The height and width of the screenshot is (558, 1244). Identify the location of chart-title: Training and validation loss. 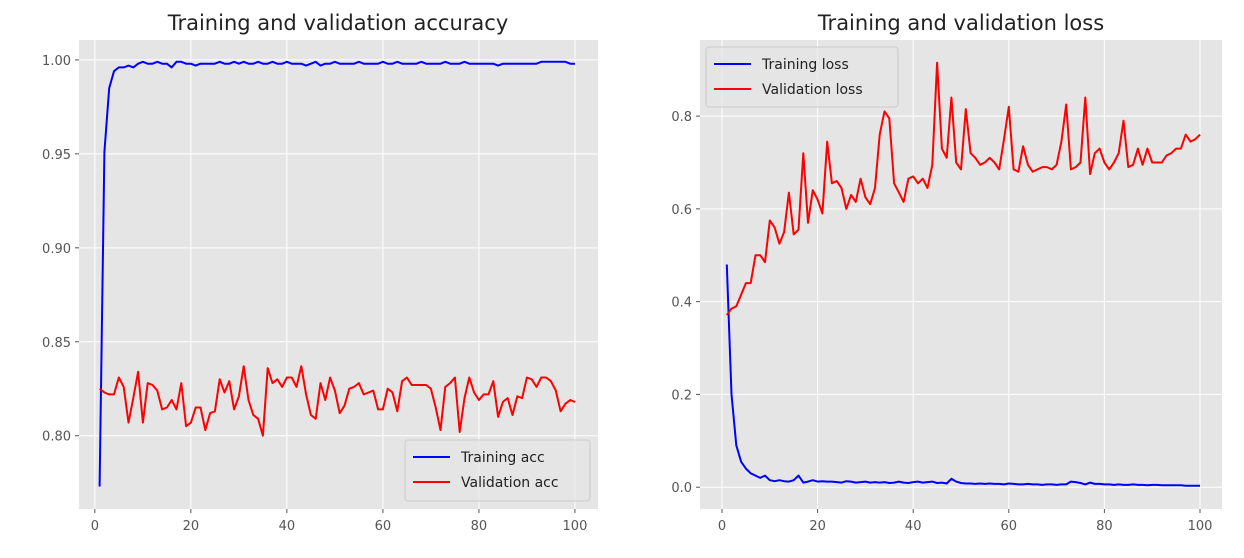
(960, 23).